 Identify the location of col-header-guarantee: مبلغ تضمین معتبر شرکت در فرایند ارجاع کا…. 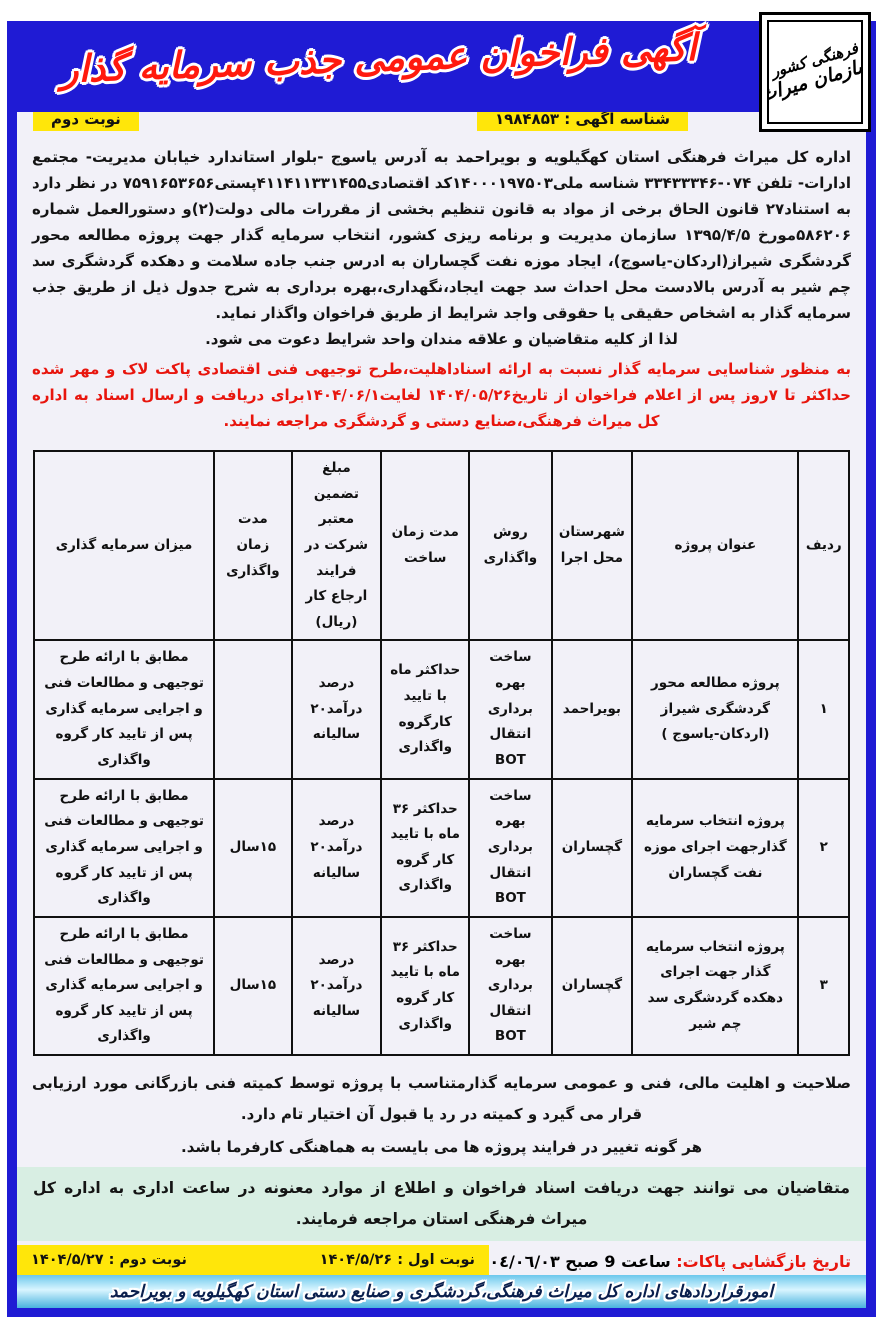
(336, 545).